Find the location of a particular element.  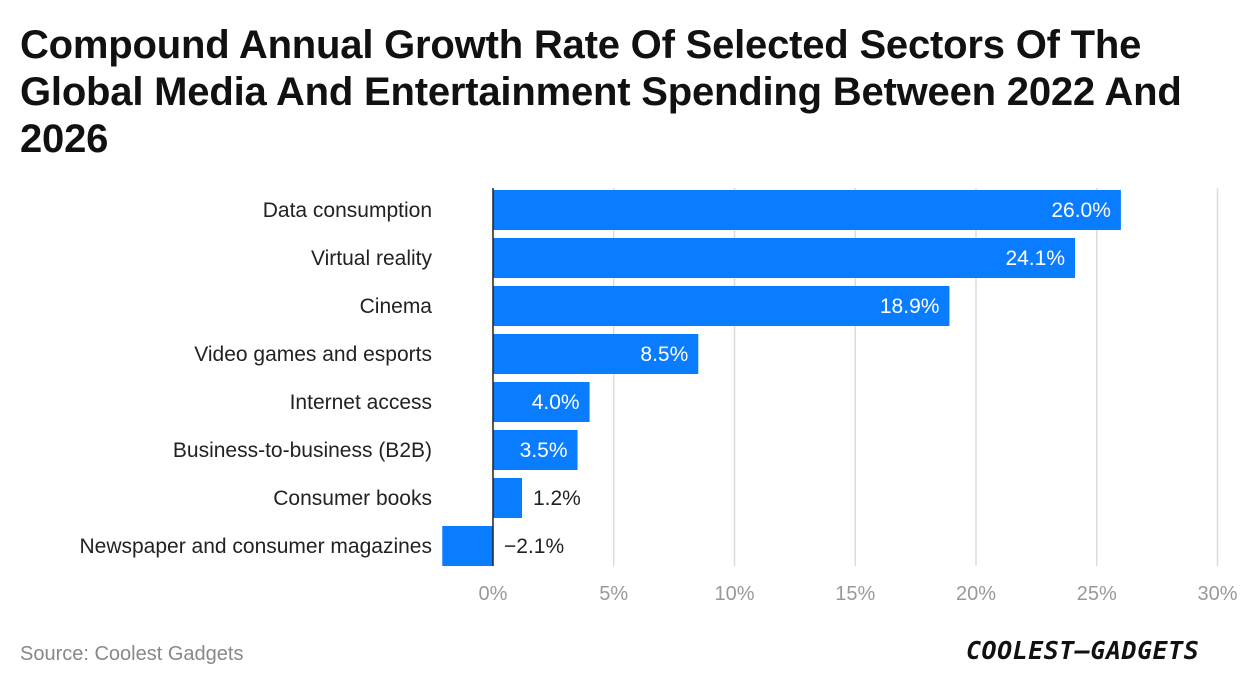

data-label: 1.2% is located at coordinates (557, 498).